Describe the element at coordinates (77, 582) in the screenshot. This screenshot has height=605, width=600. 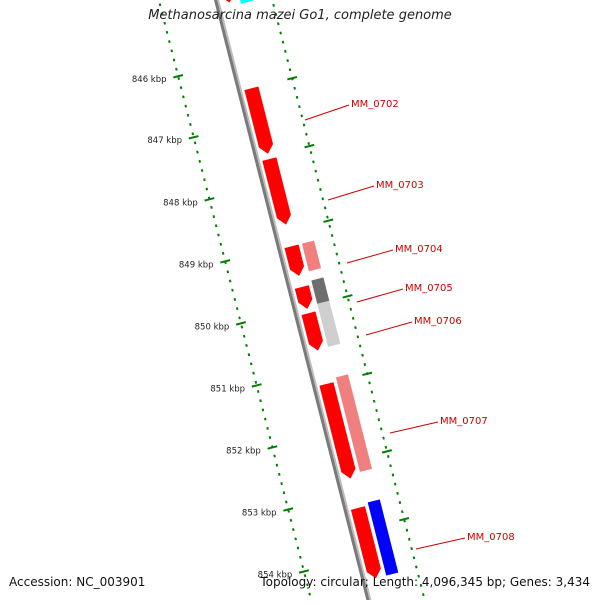
I see `accession-label: Accession: NC_003901` at that location.